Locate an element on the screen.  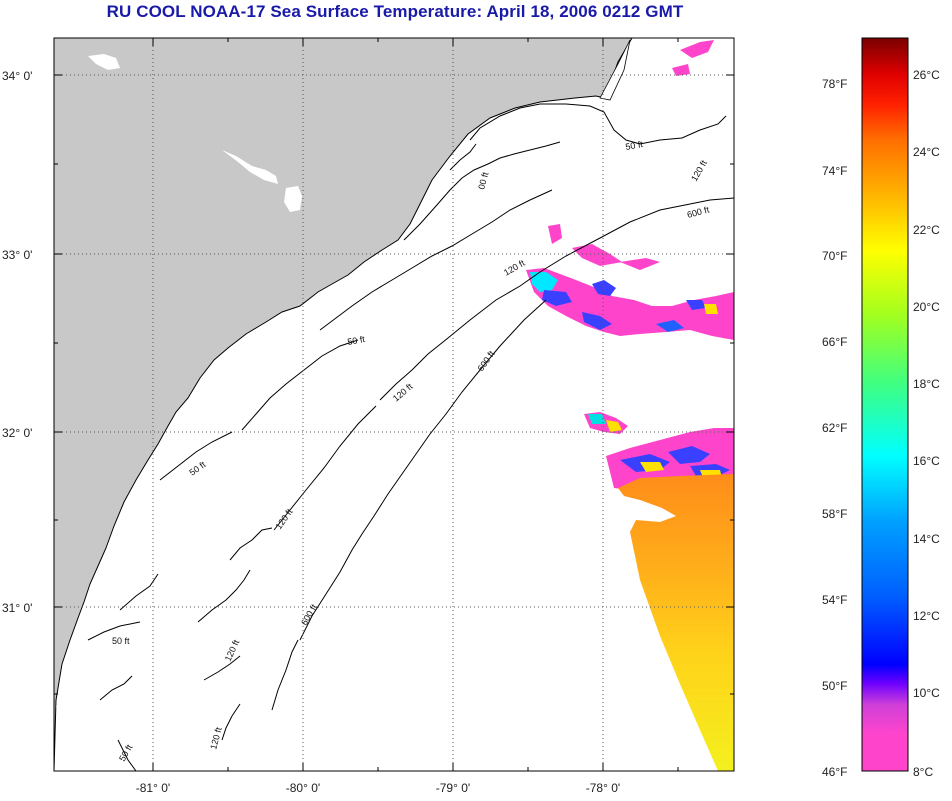
coastal-sound is located at coordinates (615, 70).